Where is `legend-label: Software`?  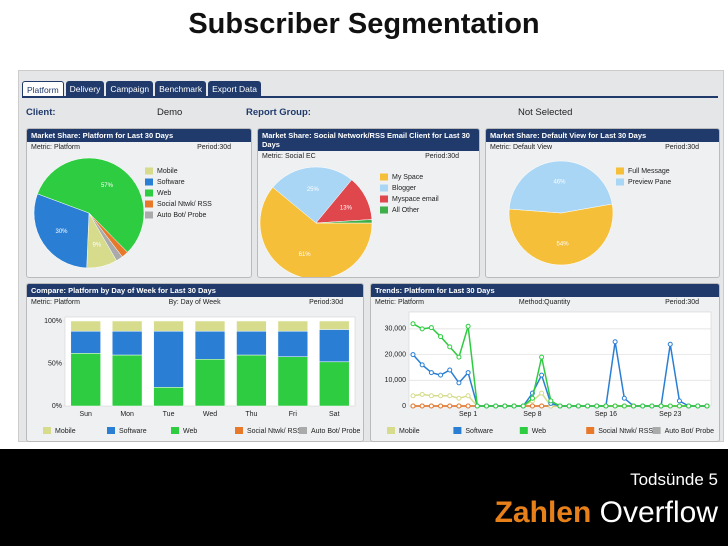
legend-label: Software is located at coordinates (479, 431).